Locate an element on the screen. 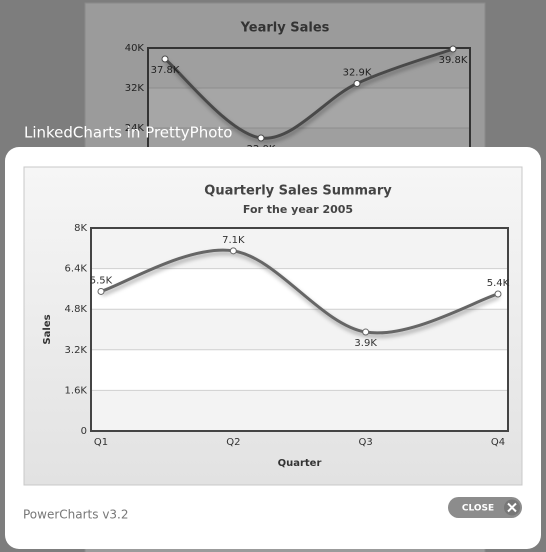 Image resolution: width=546 pixels, height=552 pixels. y-tick-label: 6.4K is located at coordinates (76, 269).